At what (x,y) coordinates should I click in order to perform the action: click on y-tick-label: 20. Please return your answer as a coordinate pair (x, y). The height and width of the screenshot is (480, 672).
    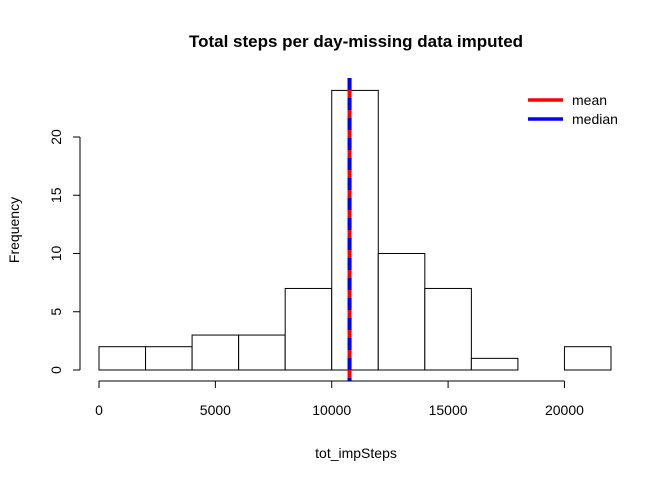
    Looking at the image, I should click on (56, 137).